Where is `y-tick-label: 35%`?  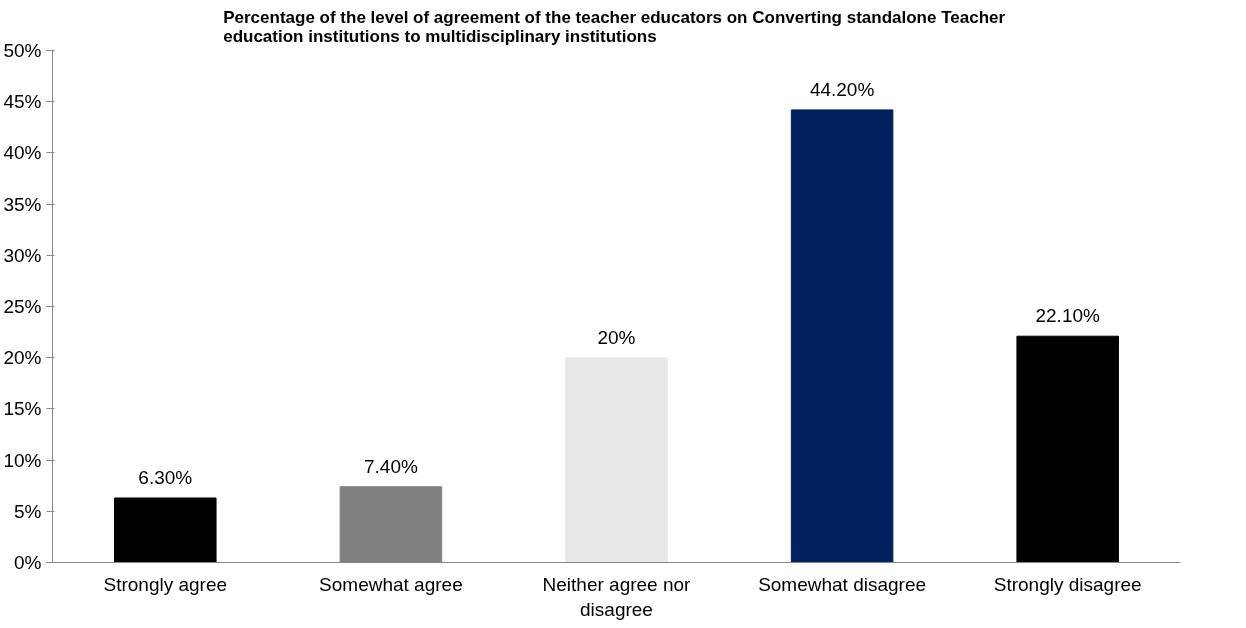
y-tick-label: 35% is located at coordinates (22, 204).